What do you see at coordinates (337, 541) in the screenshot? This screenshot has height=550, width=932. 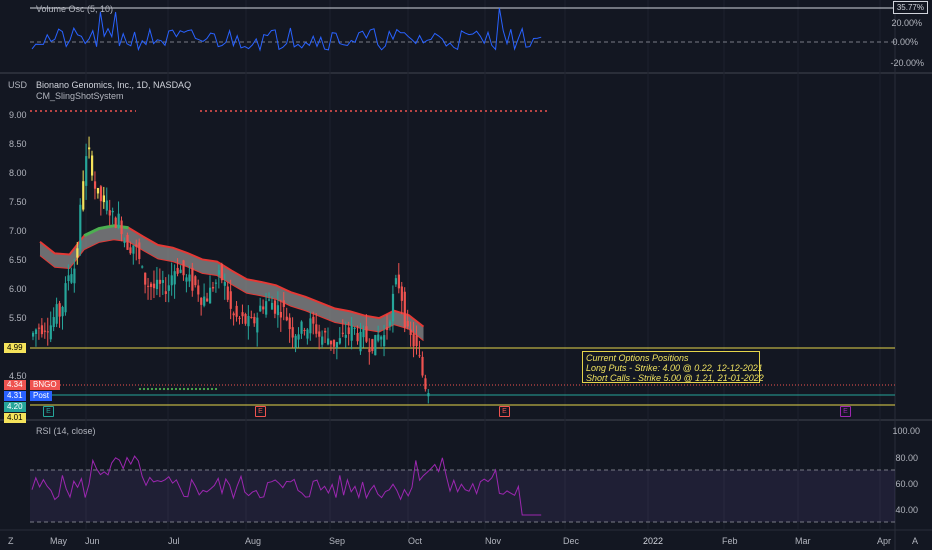 I see `time-label-sep: Sep` at bounding box center [337, 541].